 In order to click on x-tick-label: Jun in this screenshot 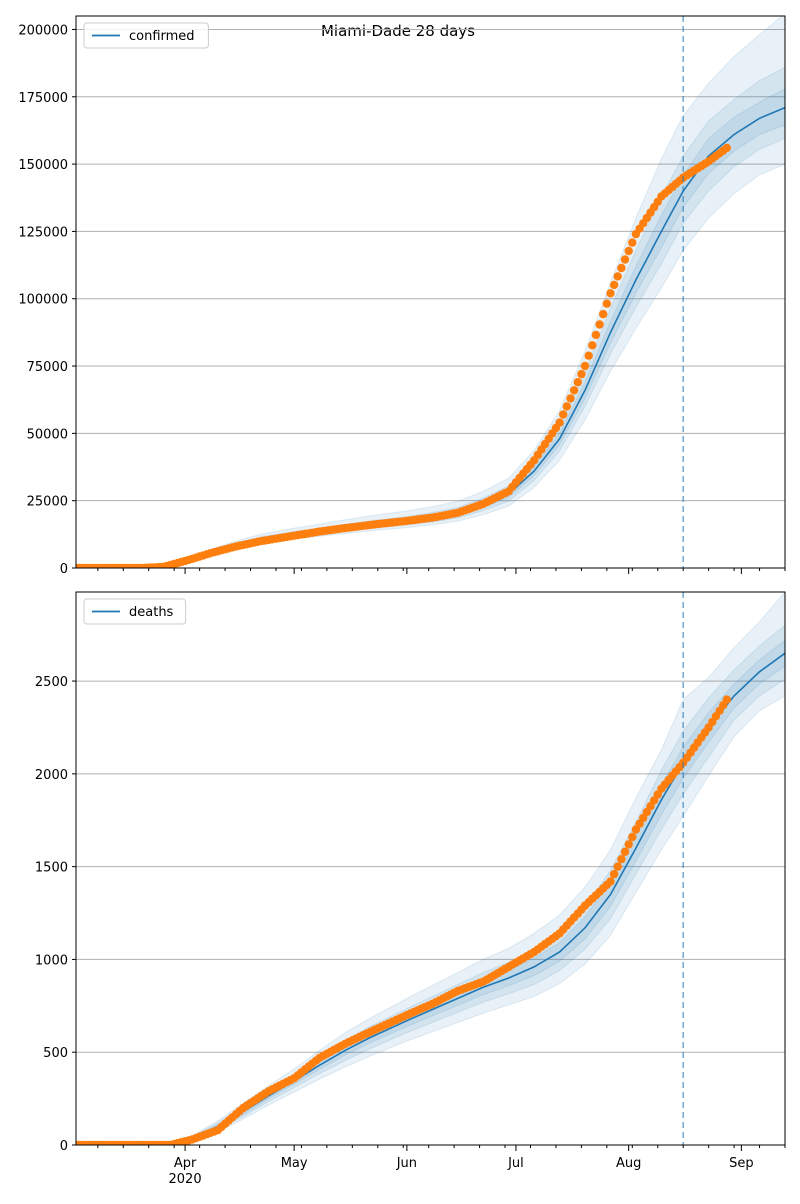, I will do `click(406, 1163)`.